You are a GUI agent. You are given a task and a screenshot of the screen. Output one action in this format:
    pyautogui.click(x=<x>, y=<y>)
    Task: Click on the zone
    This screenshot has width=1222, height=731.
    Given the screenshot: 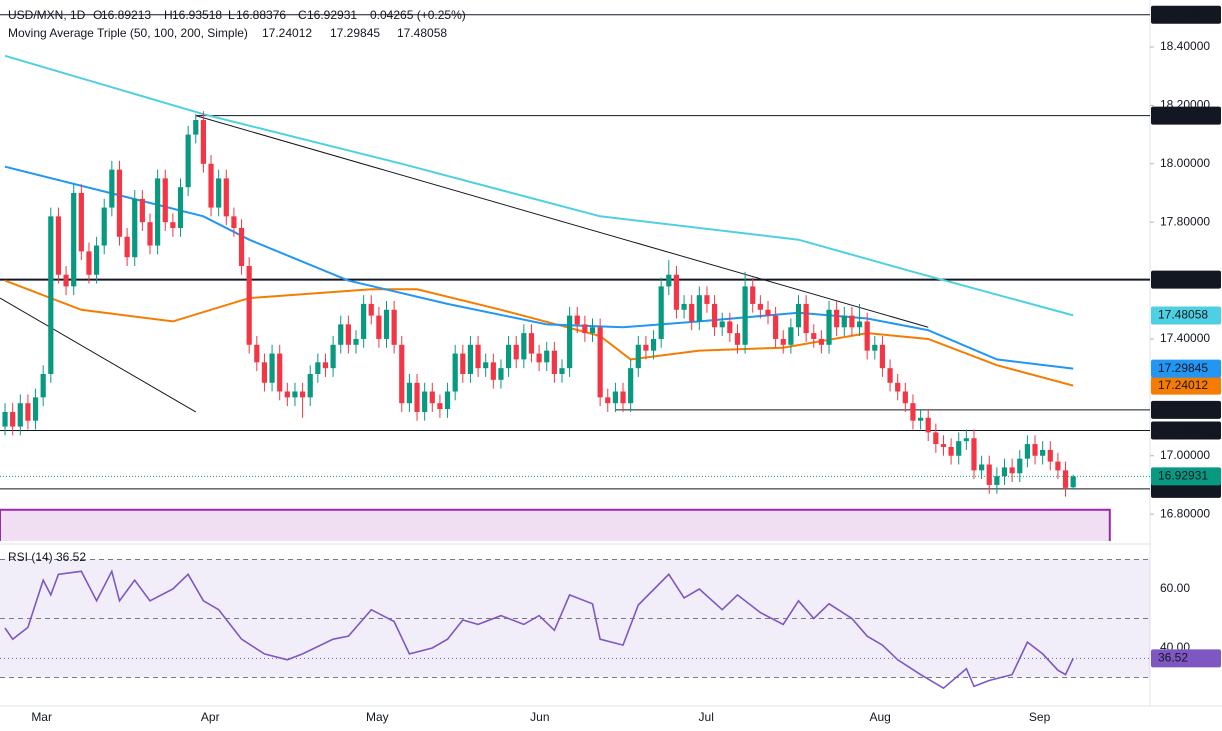 What is the action you would take?
    pyautogui.click(x=555, y=524)
    